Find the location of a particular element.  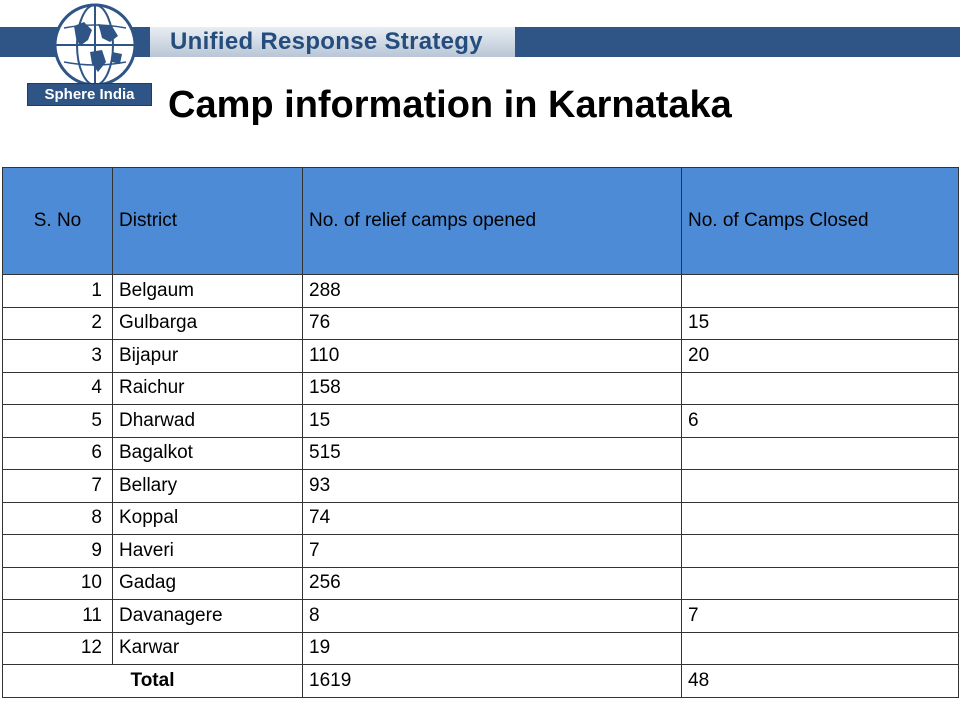

cell-opened: 74 is located at coordinates (492, 518).